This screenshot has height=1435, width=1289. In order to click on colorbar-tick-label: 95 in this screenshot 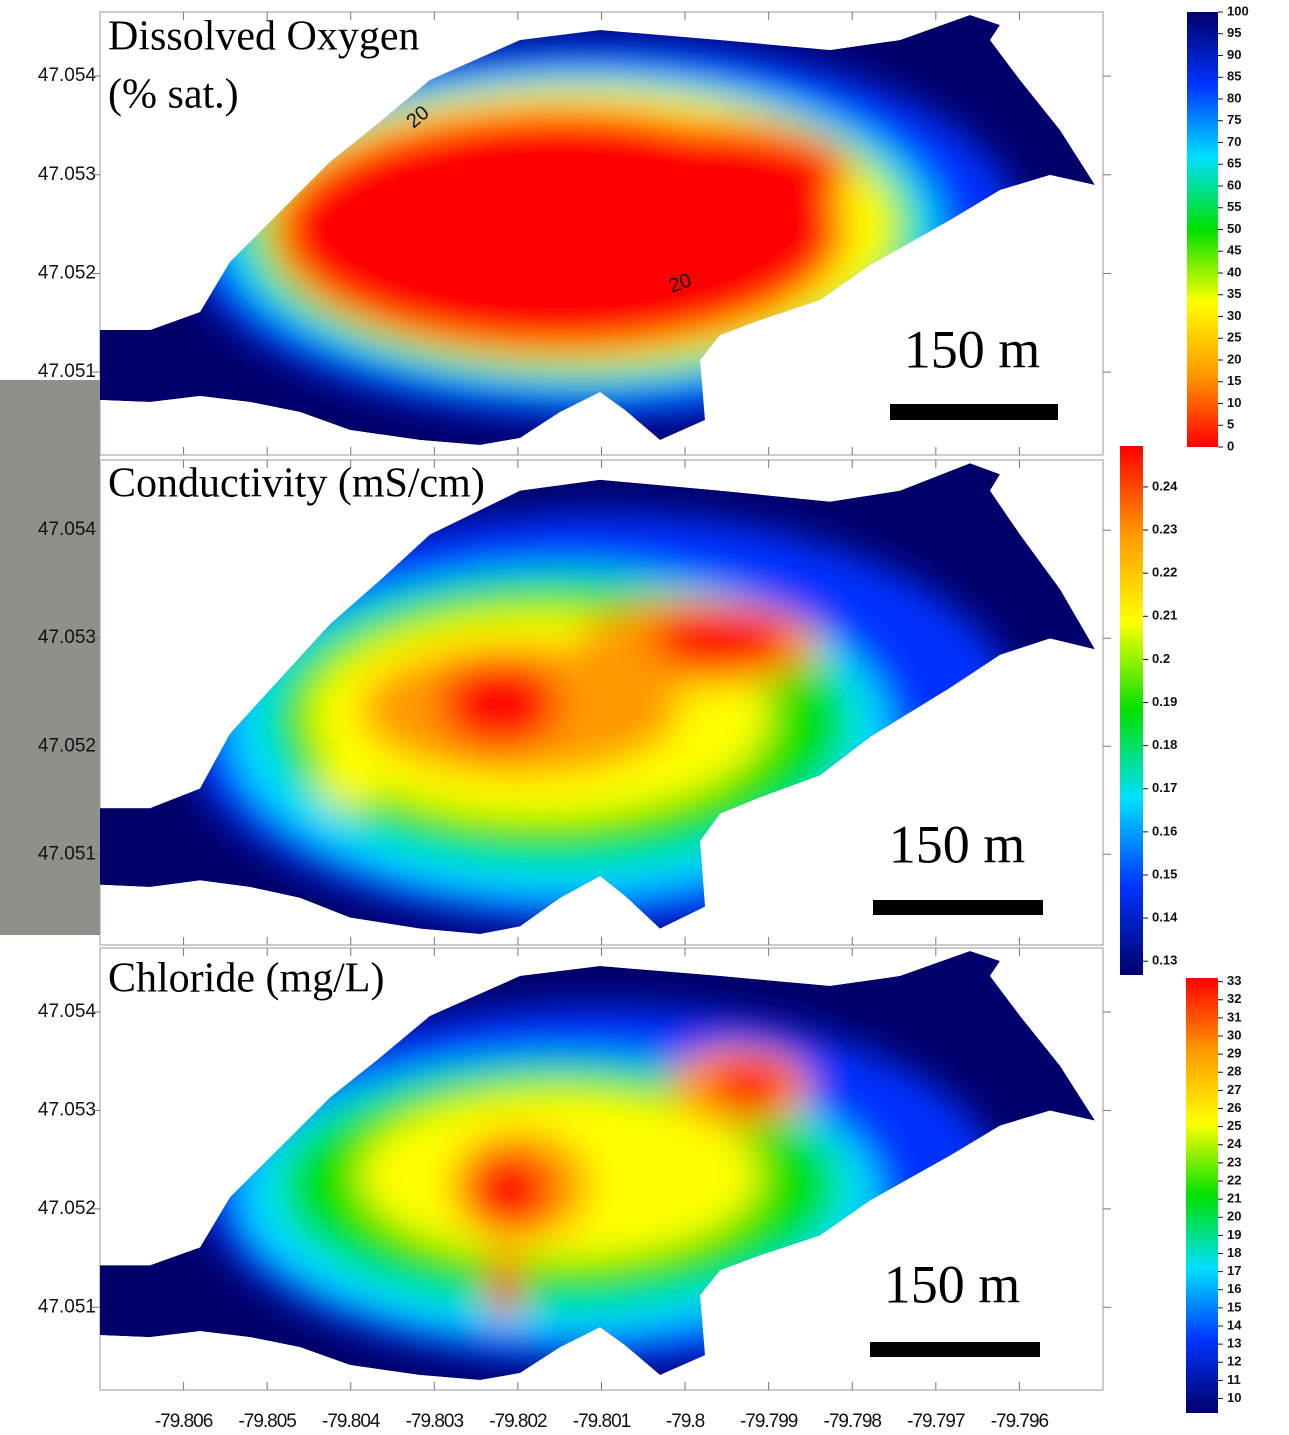, I will do `click(1234, 32)`.